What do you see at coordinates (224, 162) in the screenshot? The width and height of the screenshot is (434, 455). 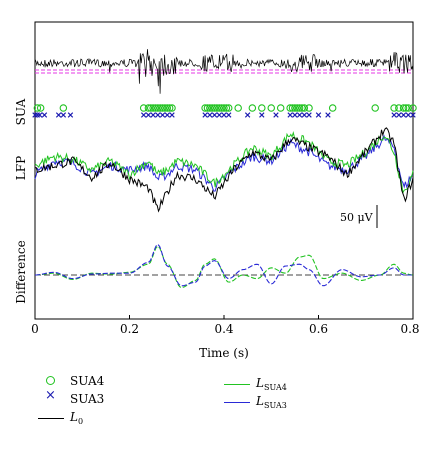 I see `lfp-series-line` at bounding box center [224, 162].